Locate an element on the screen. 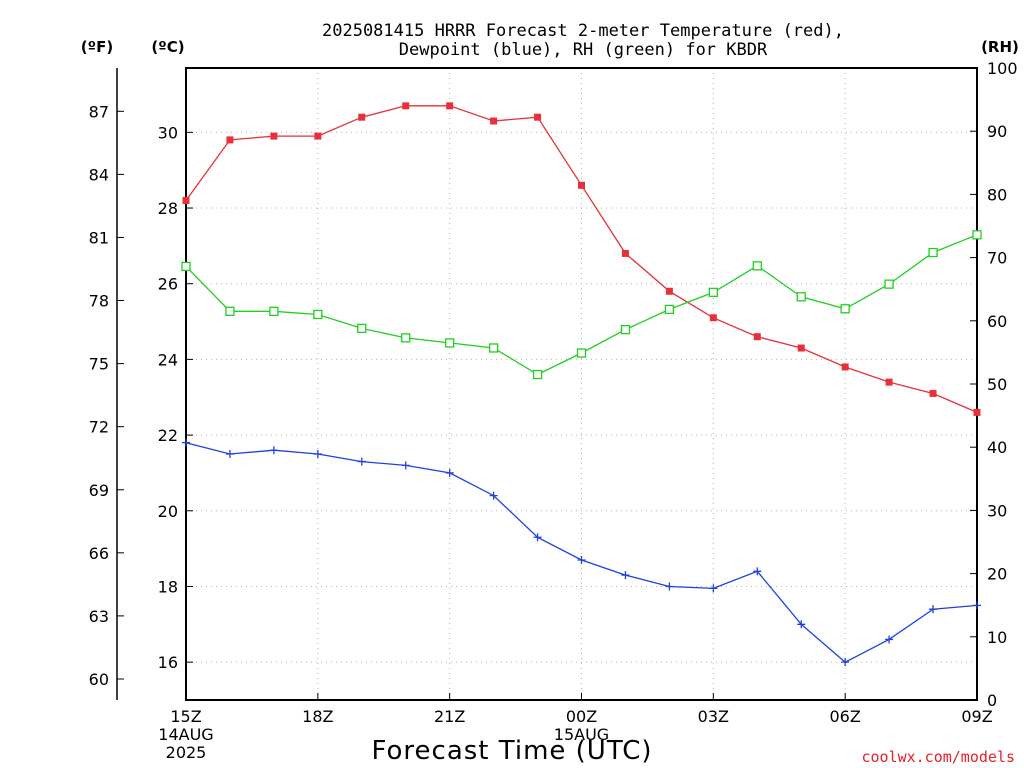 The width and height of the screenshot is (1024, 768). fahrenheit-tick-label-0: 60 is located at coordinates (99, 679).